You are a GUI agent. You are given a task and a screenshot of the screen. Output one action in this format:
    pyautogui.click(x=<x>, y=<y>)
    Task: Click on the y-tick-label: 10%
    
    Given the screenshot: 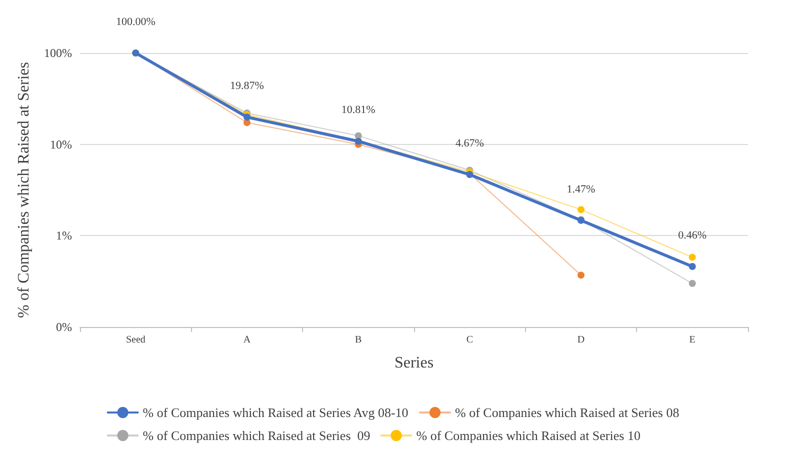 What is the action you would take?
    pyautogui.click(x=61, y=144)
    